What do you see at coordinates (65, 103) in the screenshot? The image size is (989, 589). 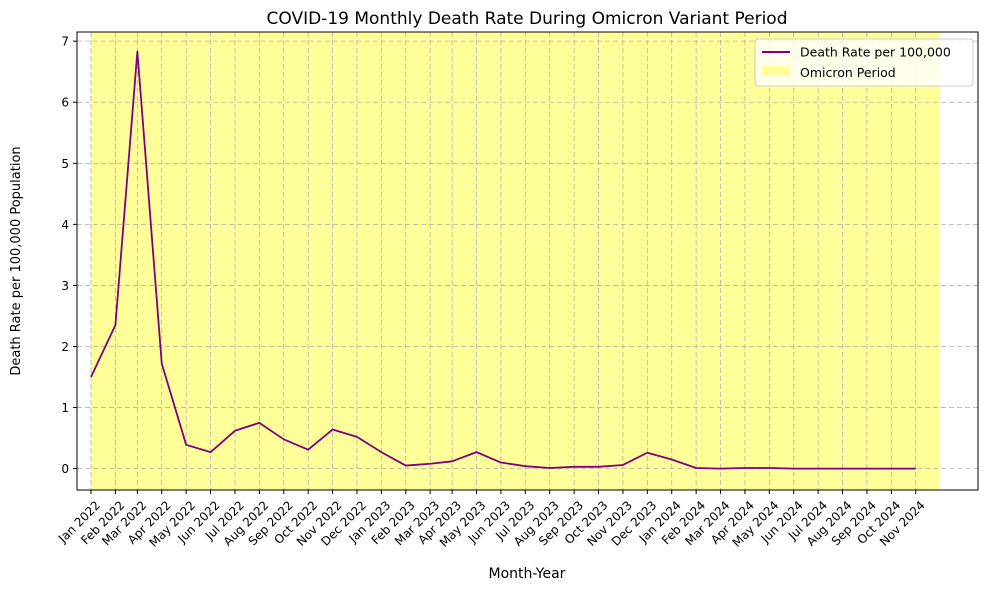 I see `y-tick-label: 6` at bounding box center [65, 103].